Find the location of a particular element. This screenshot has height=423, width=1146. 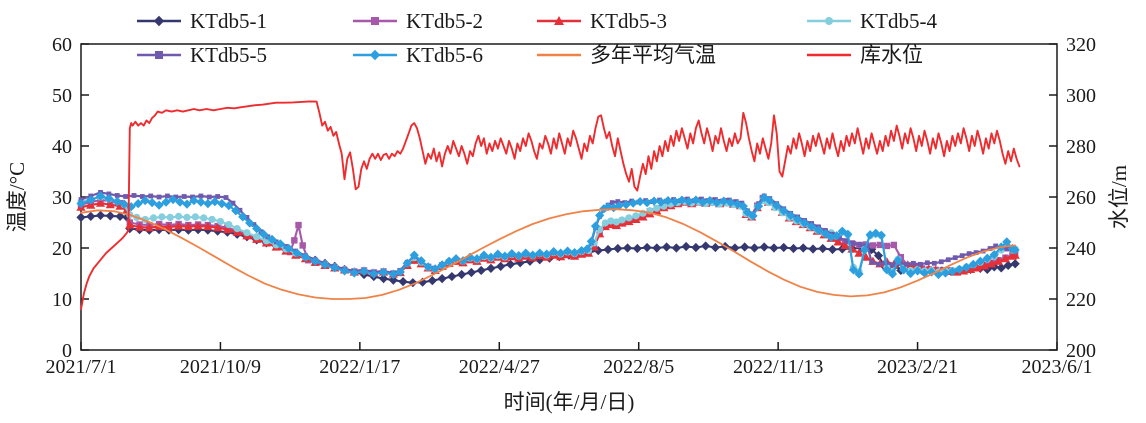

x-axis-tick-label: 2022/1/17 is located at coordinates (359, 367).